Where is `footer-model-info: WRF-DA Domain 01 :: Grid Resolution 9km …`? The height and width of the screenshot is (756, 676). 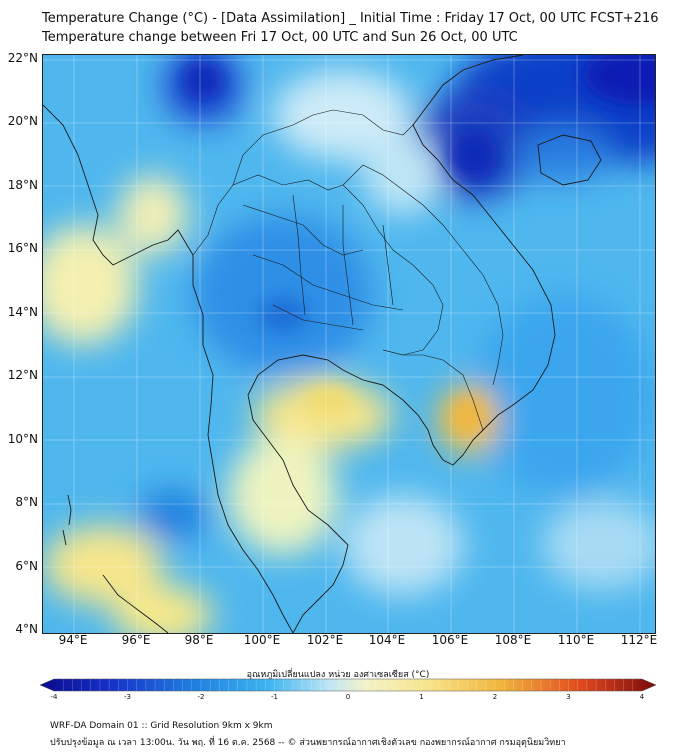 footer-model-info: WRF-DA Domain 01 :: Grid Resolution 9km … is located at coordinates (161, 726).